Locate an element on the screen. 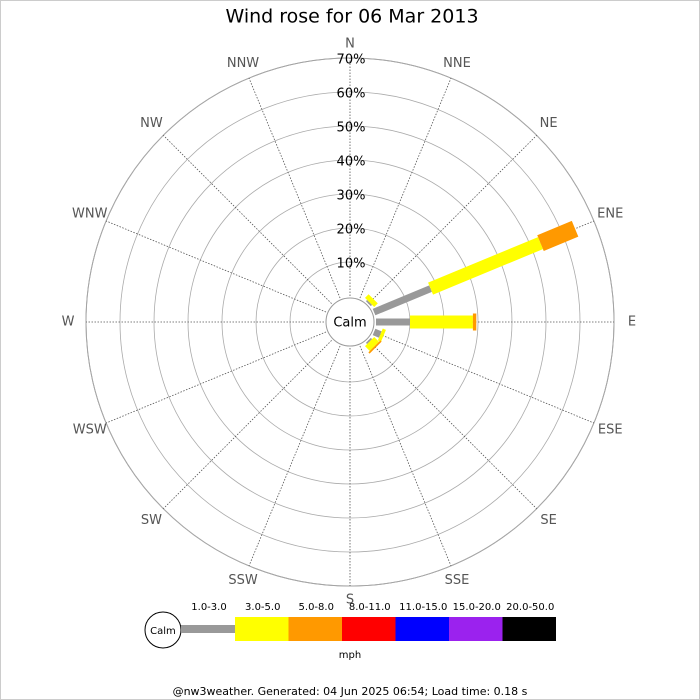  legend-label: 11.0-15.0 is located at coordinates (423, 607).